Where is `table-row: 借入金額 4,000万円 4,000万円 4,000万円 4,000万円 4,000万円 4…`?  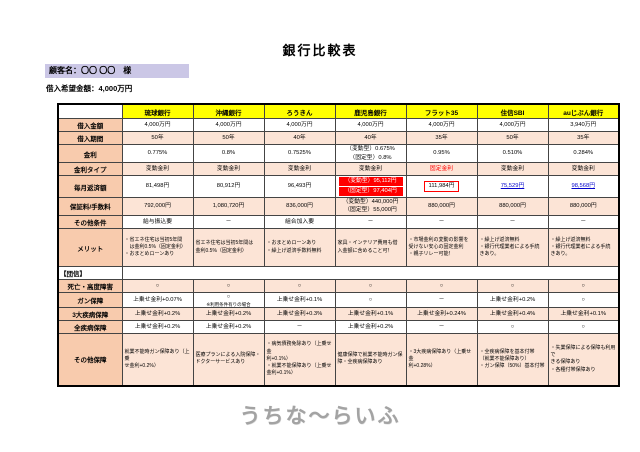 table-row: 借入金額 4,000万円 4,000万円 4,000万円 4,000万円 4,000万円 4… is located at coordinates (338, 125).